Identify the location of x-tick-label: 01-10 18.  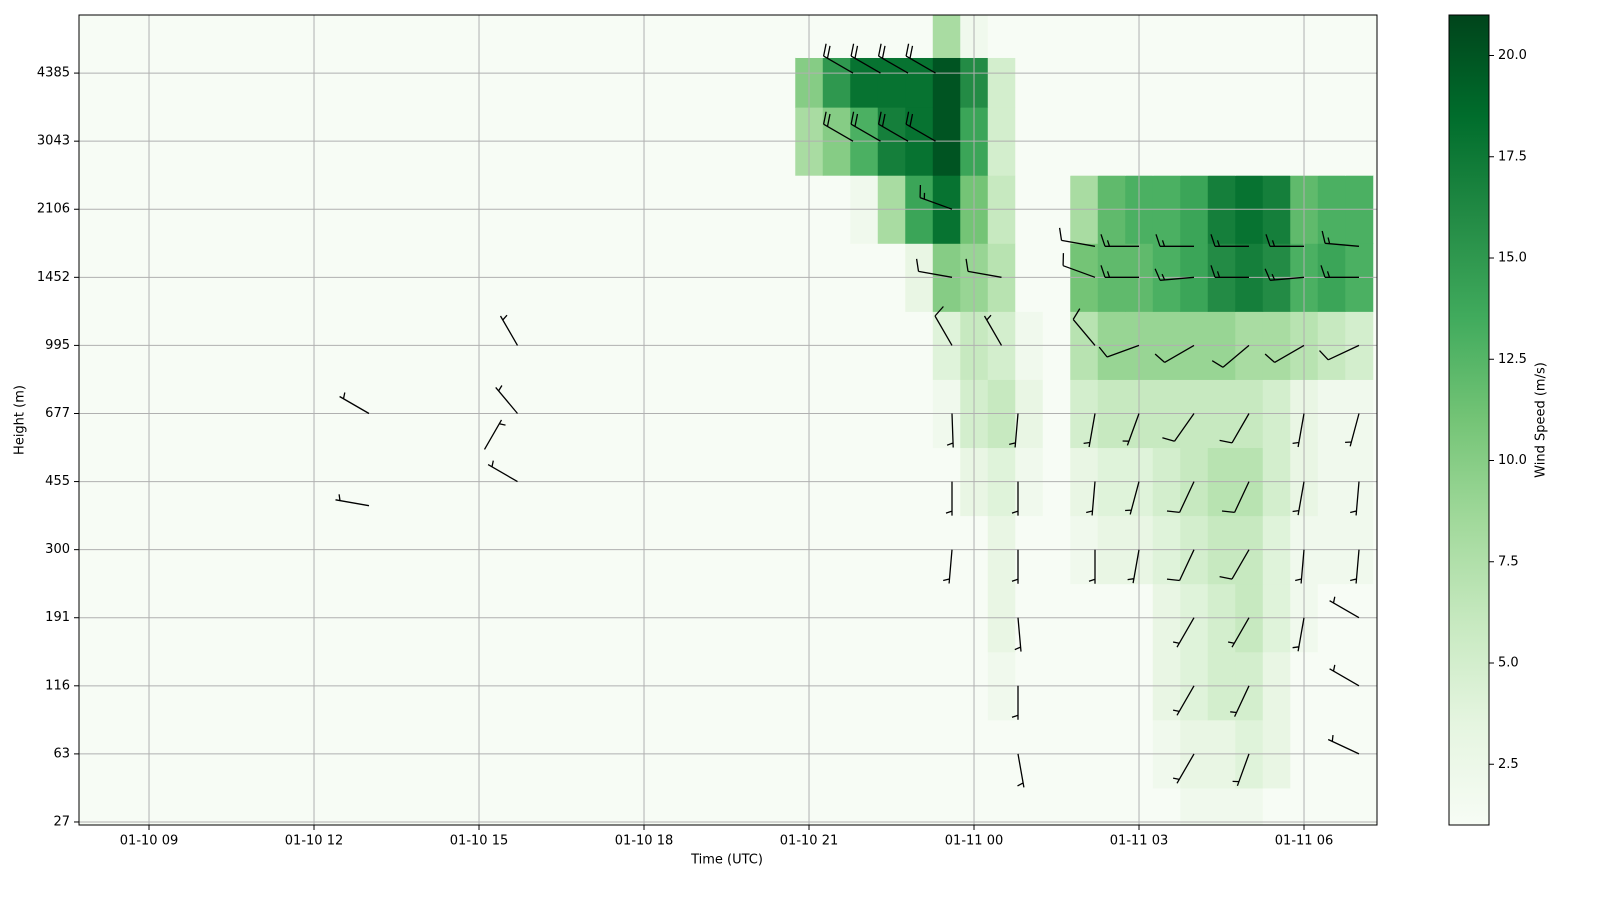
(644, 841).